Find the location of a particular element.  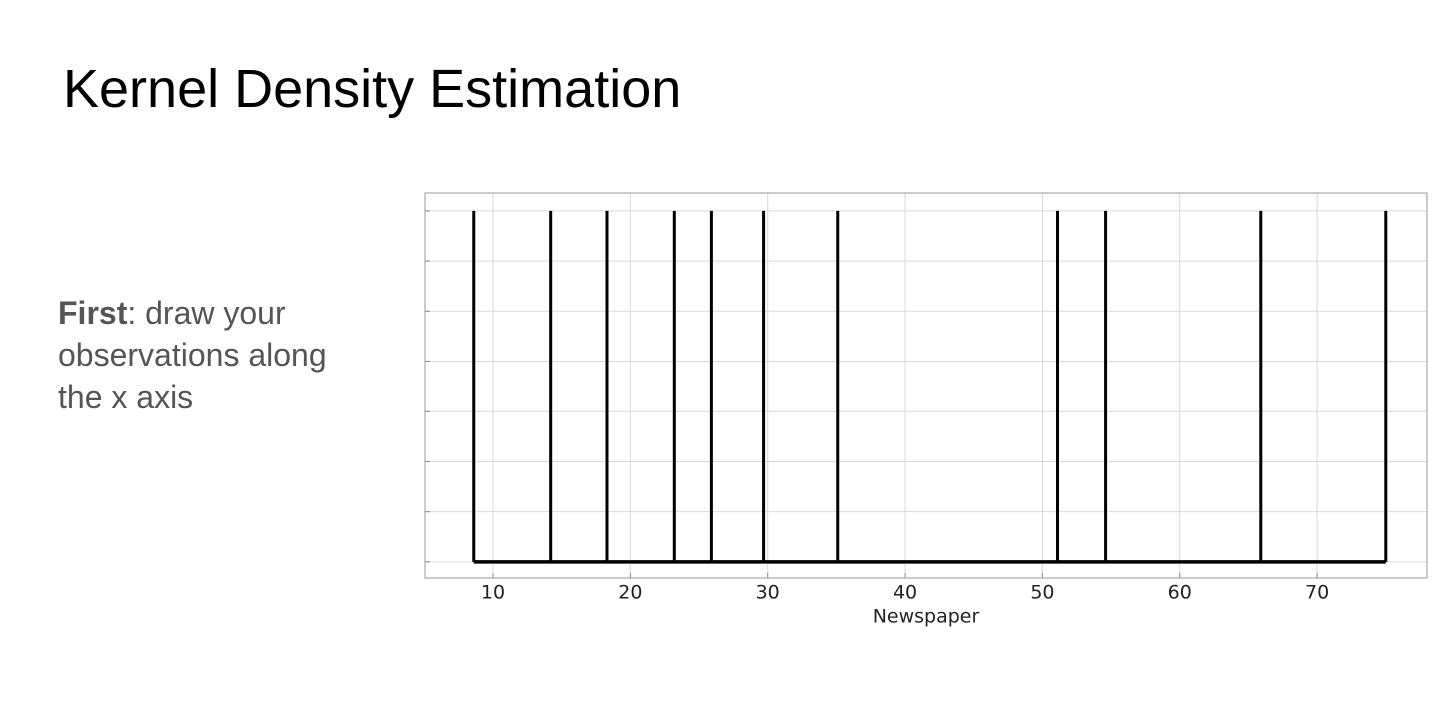

x-tick-label: 10 is located at coordinates (493, 593).